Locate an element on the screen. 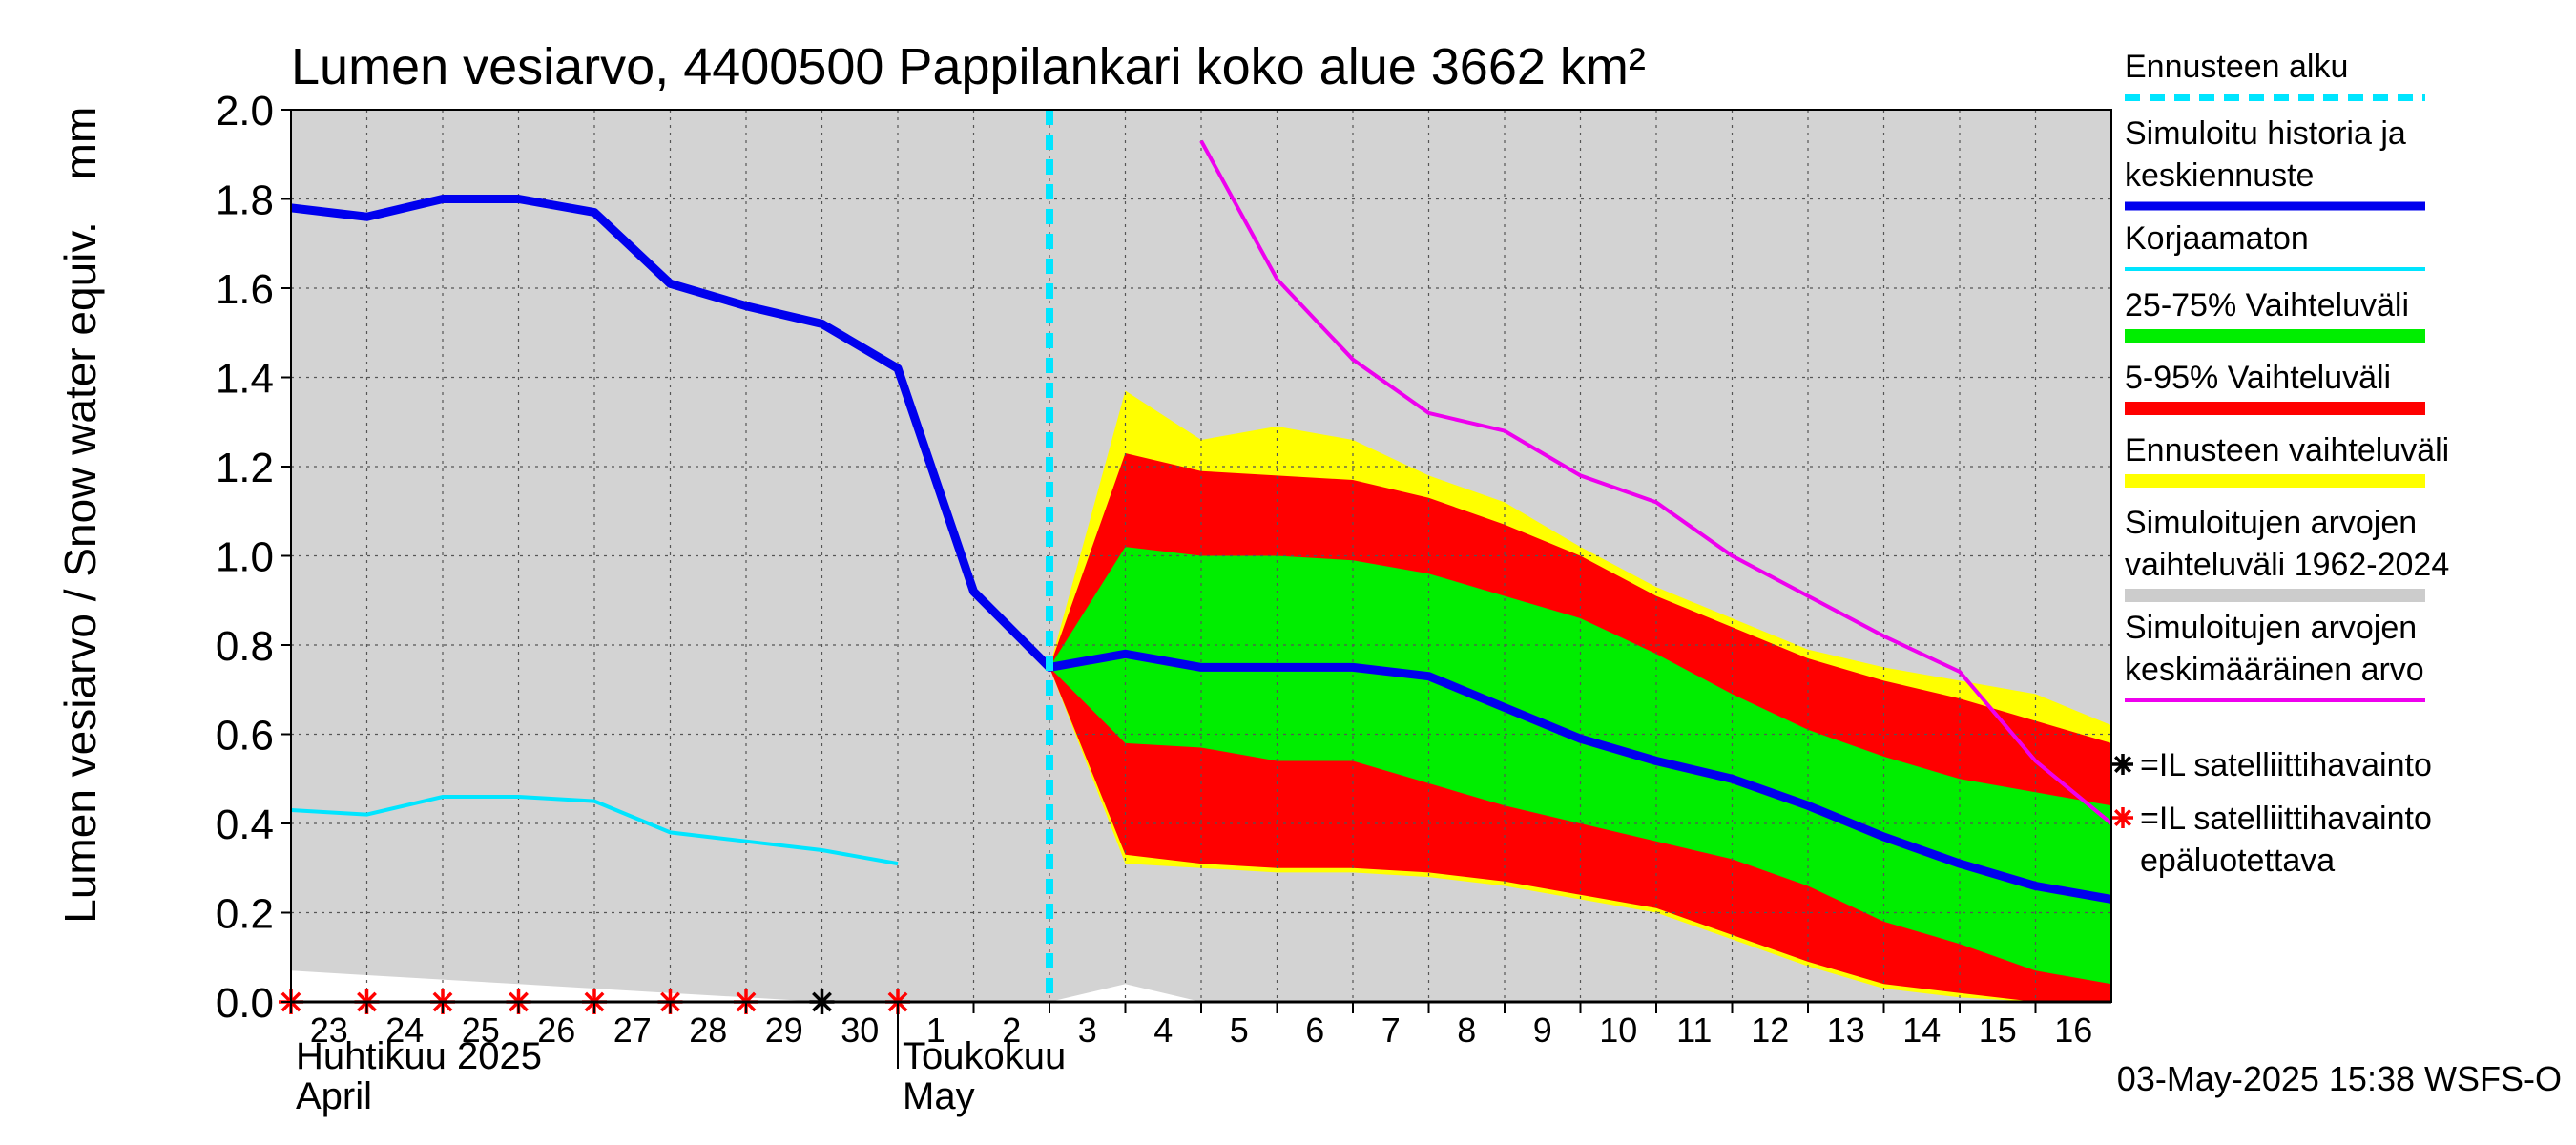 The image size is (2576, 1145). legend-label: Simuloitu historia ja is located at coordinates (2265, 133).